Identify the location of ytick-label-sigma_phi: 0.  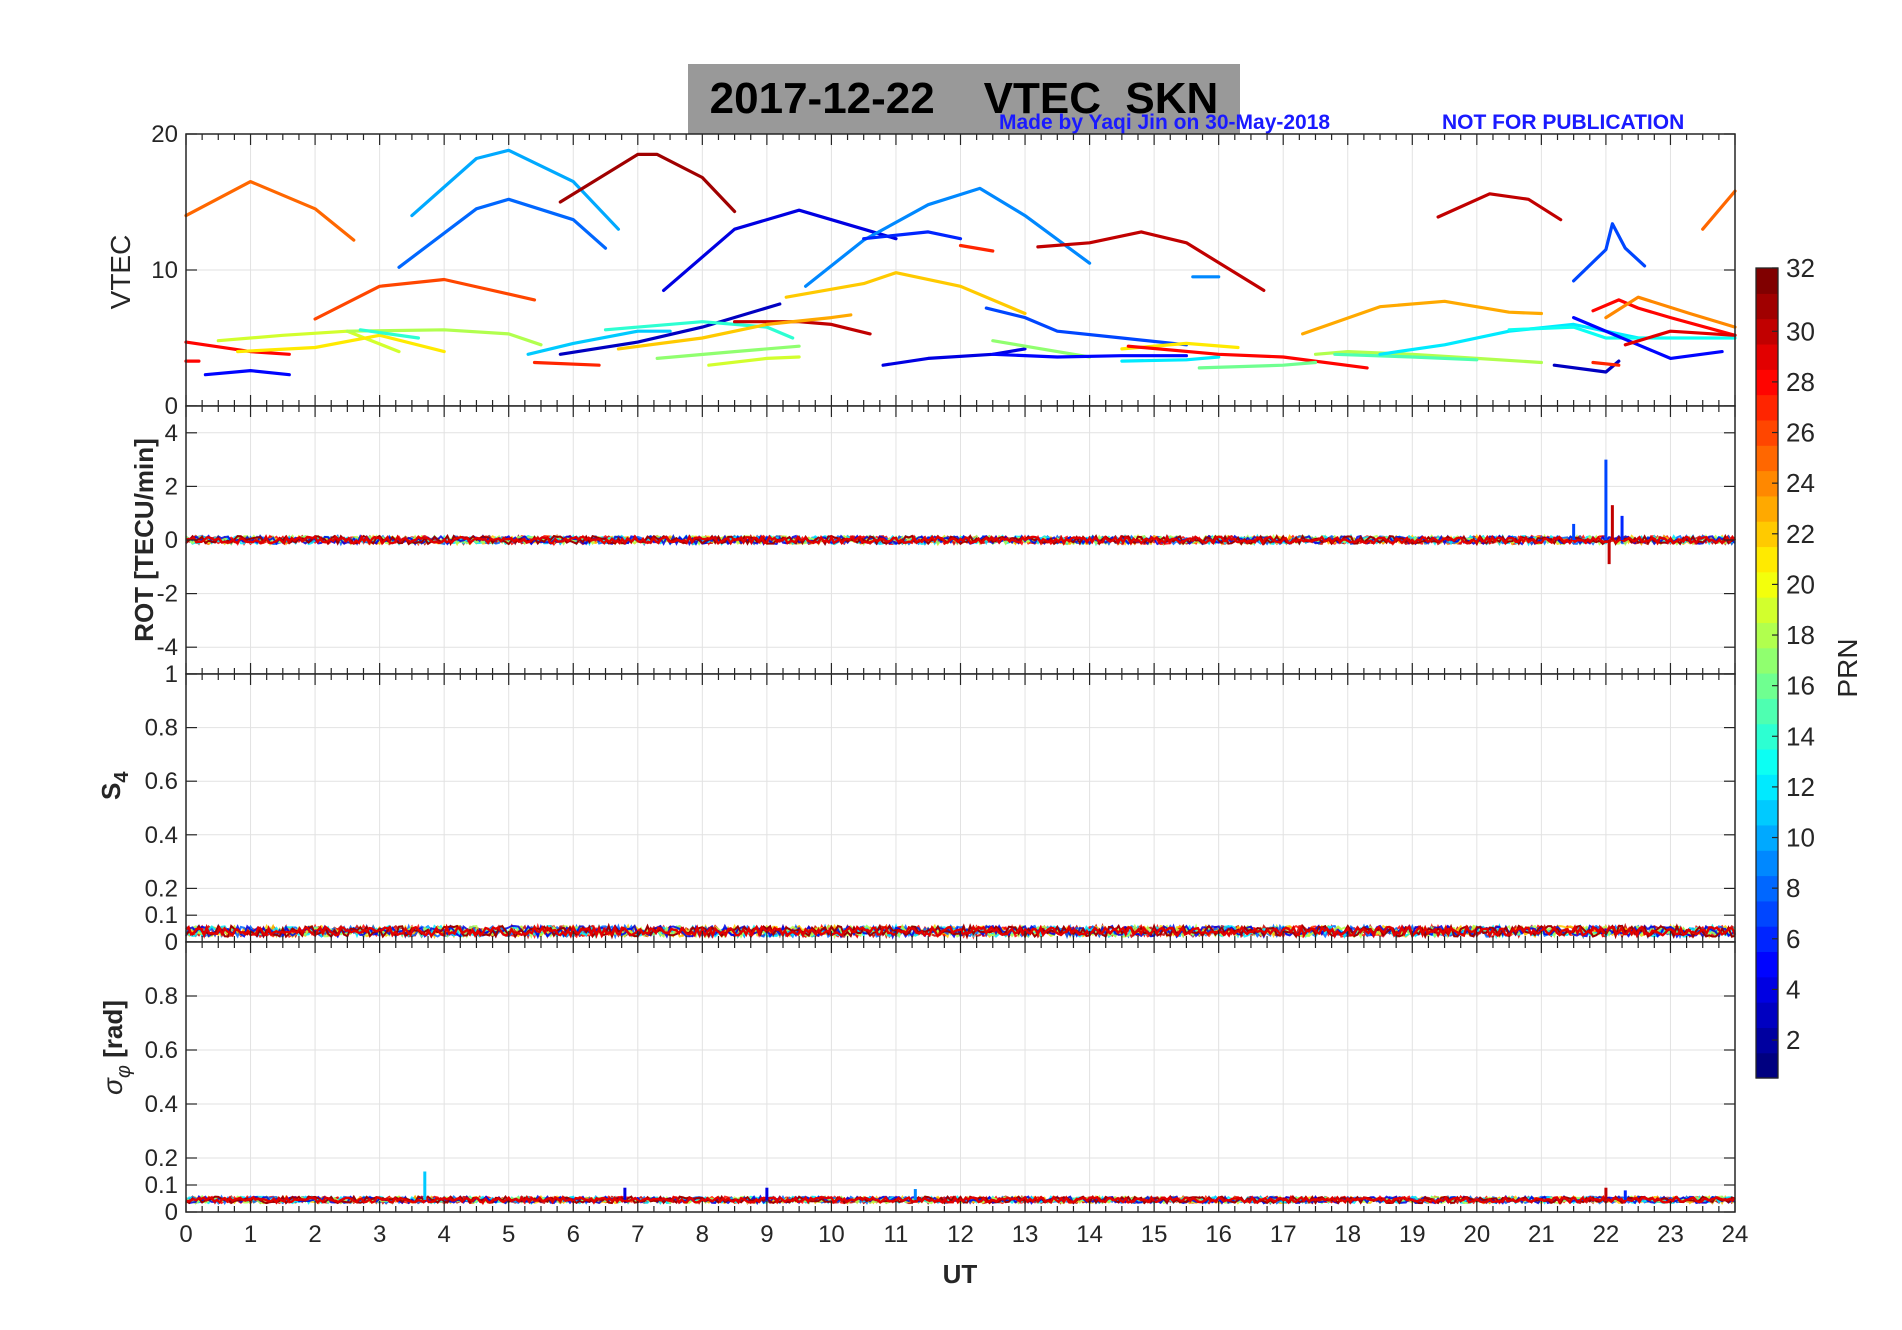
(171, 1212).